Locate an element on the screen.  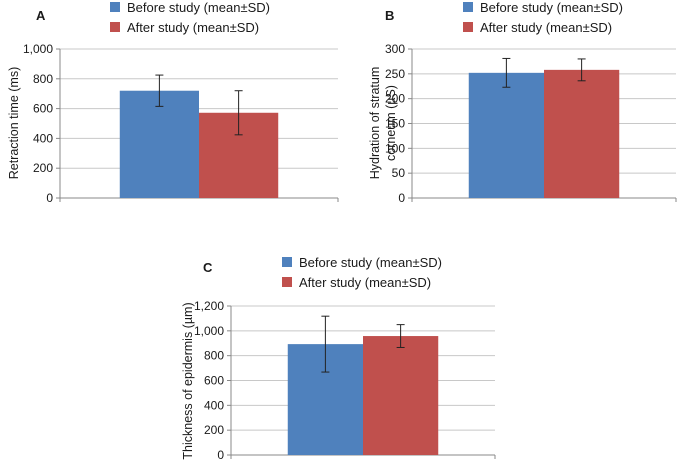
panel-a-tick-label: 200 is located at coordinates (43, 168).